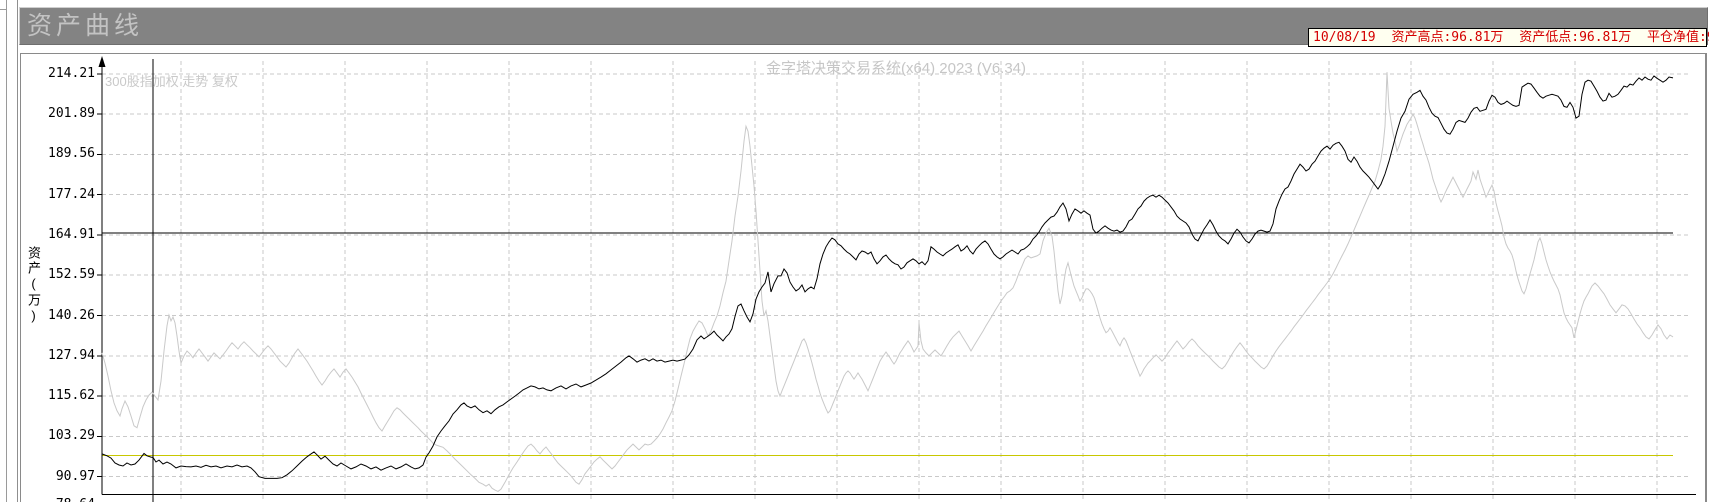 The image size is (1709, 502). Describe the element at coordinates (71, 395) in the screenshot. I see `y-axis-tick-label: 115.62` at that location.